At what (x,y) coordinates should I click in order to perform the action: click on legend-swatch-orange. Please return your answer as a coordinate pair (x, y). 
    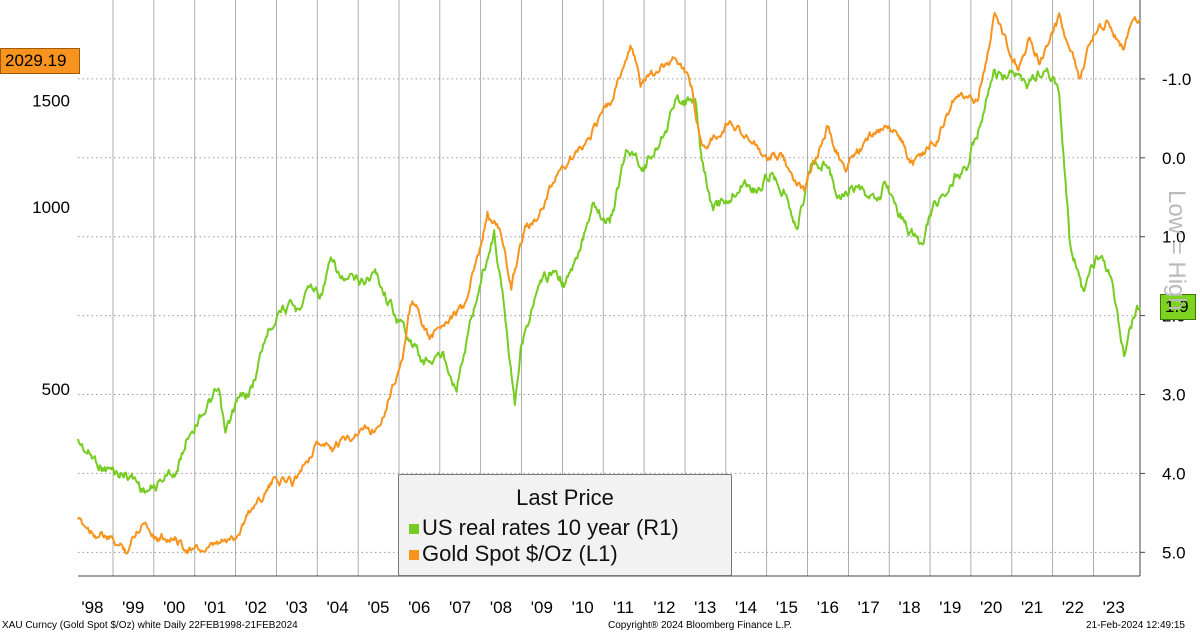
    Looking at the image, I should click on (414, 555).